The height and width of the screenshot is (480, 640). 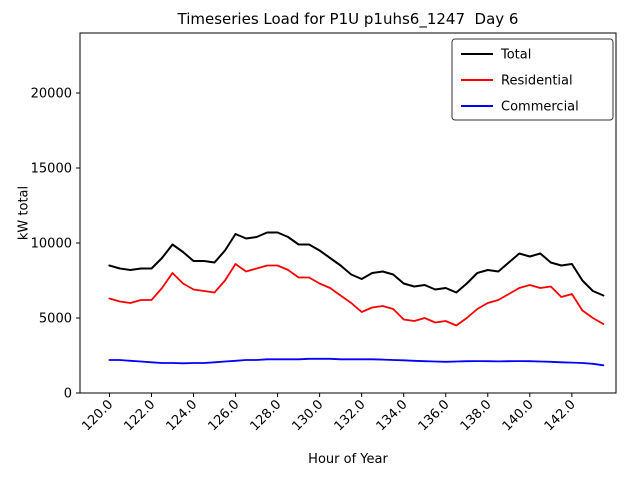 I want to click on legend-label-total: Total, so click(x=515, y=55).